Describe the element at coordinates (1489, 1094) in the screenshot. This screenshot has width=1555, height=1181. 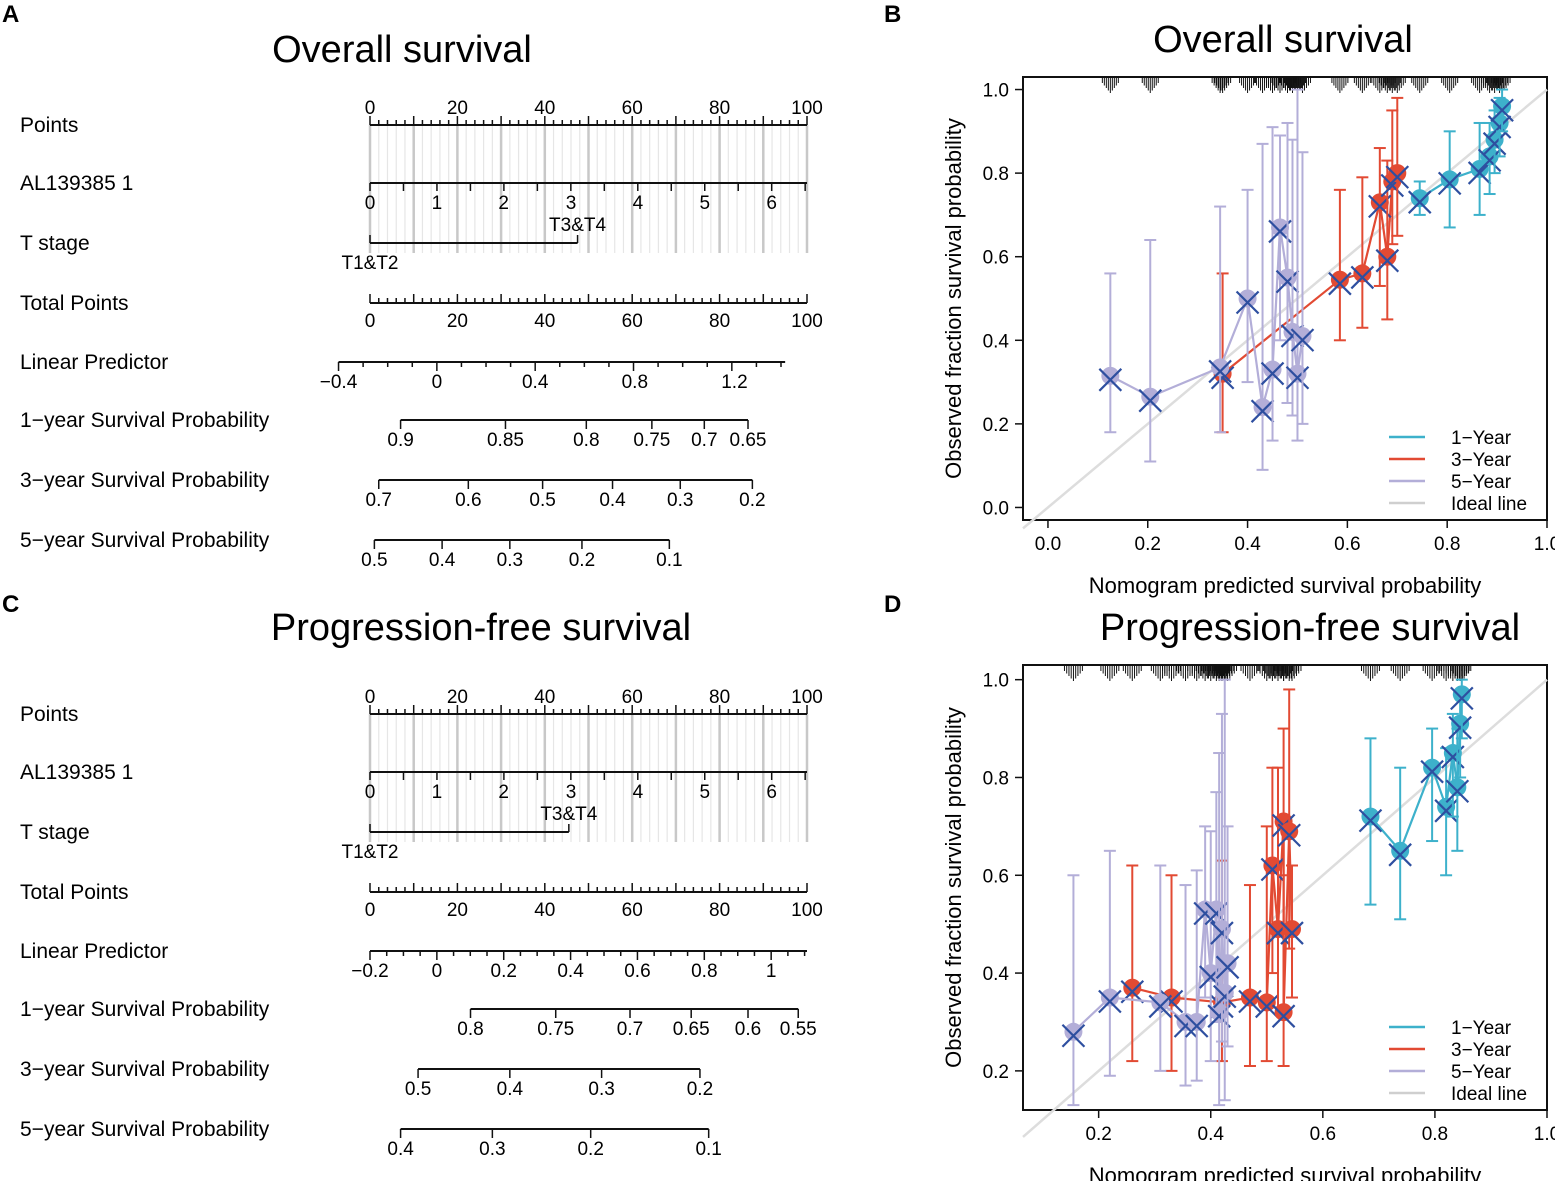
I see `legend-label: Ideal line` at that location.